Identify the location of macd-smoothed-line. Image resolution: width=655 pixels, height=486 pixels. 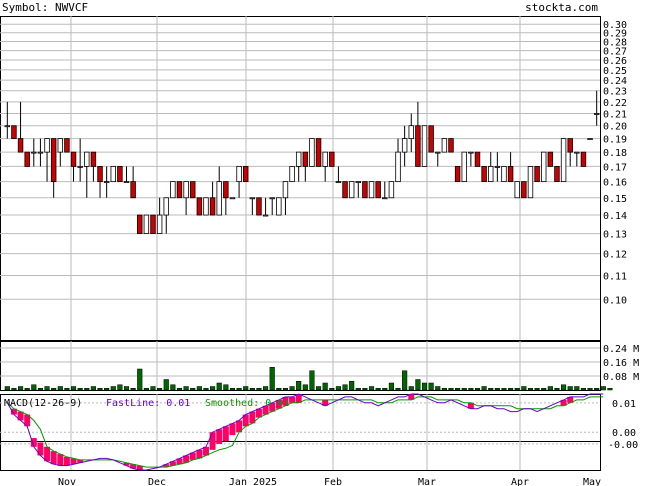
(305, 432).